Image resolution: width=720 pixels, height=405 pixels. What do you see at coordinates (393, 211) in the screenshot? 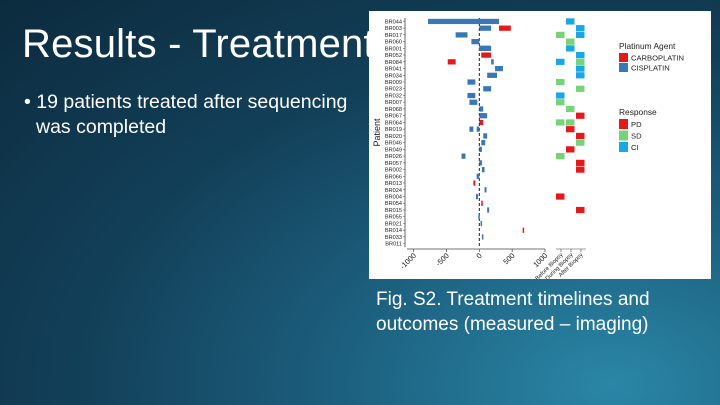
I see `y-tick-label: BR015` at bounding box center [393, 211].